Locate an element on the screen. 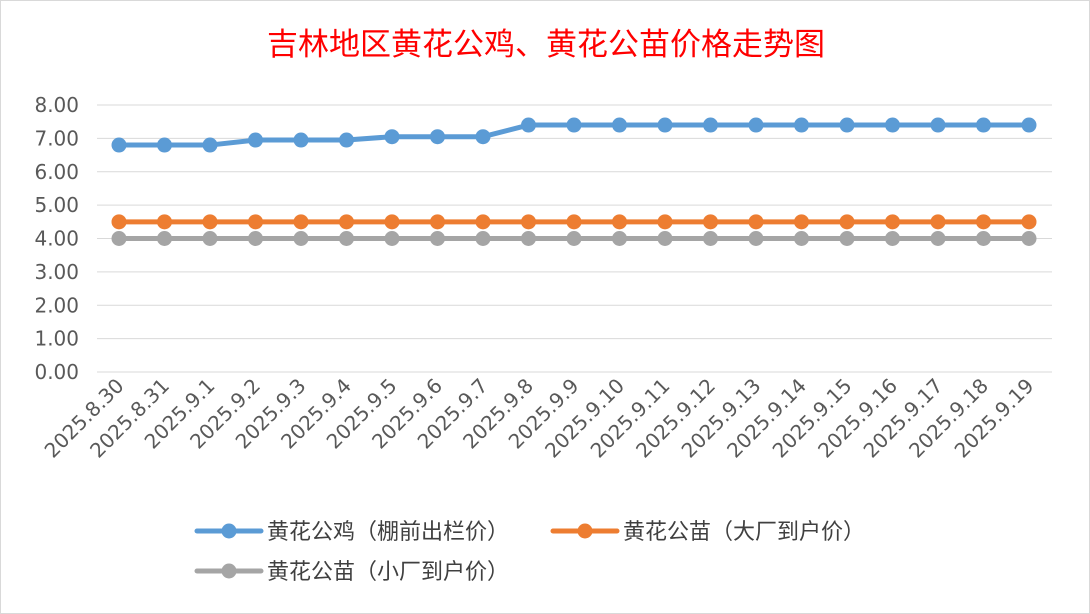 The height and width of the screenshot is (614, 1090). y-tick-label: 7.00 is located at coordinates (56, 138).